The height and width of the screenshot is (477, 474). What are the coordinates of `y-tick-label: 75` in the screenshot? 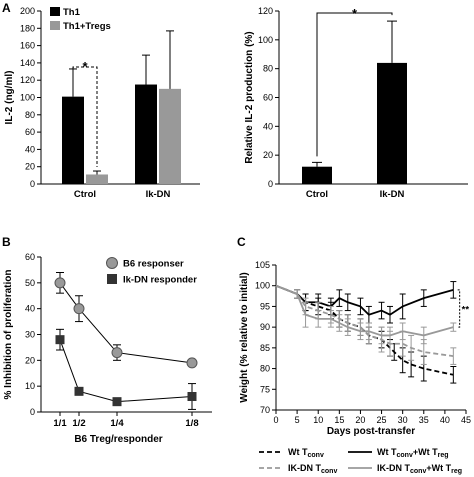 It's located at (265, 389).